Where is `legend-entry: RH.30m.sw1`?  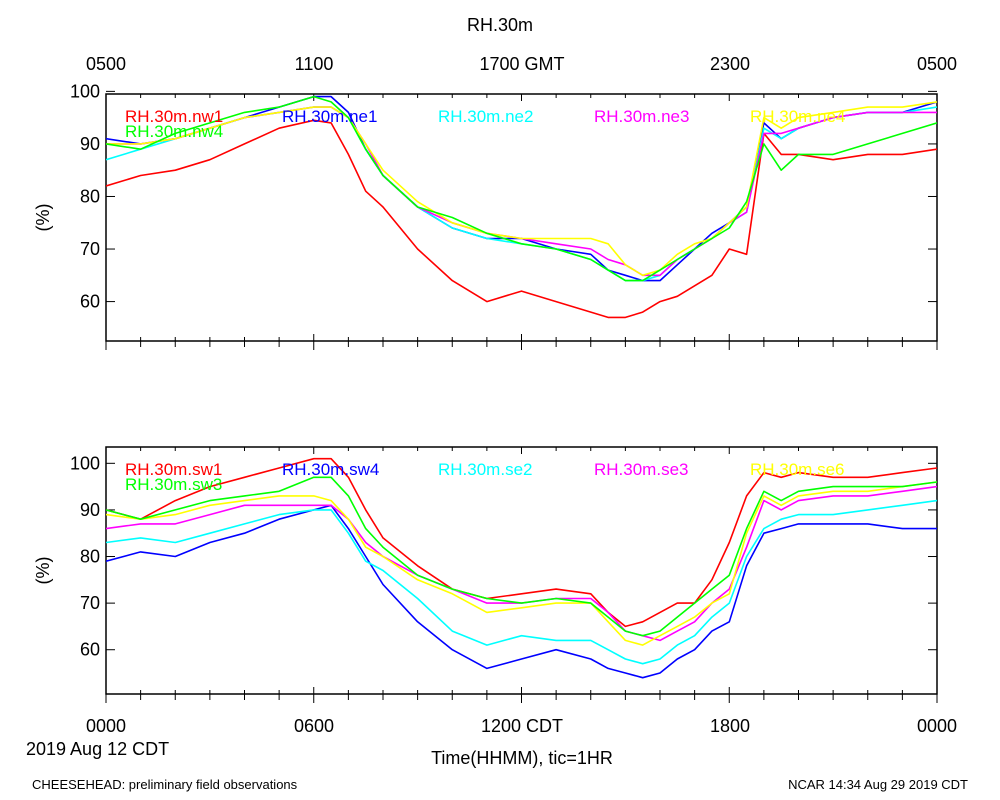
legend-entry: RH.30m.sw1 is located at coordinates (173, 469).